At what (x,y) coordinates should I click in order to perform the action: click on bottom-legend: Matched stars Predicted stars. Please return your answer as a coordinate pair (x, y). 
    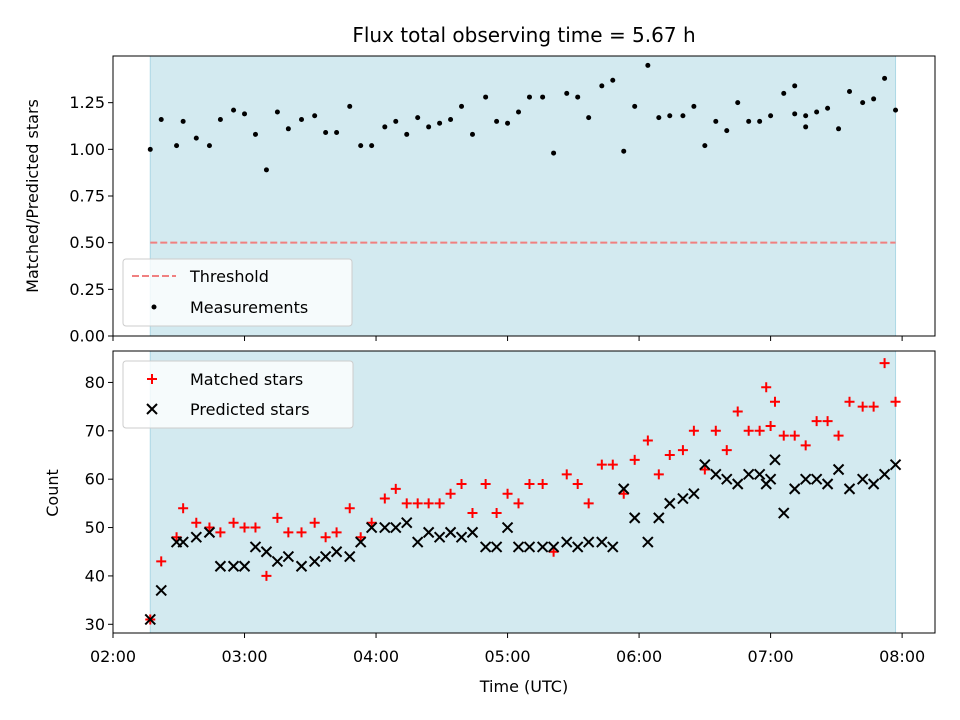
    Looking at the image, I should click on (238, 394).